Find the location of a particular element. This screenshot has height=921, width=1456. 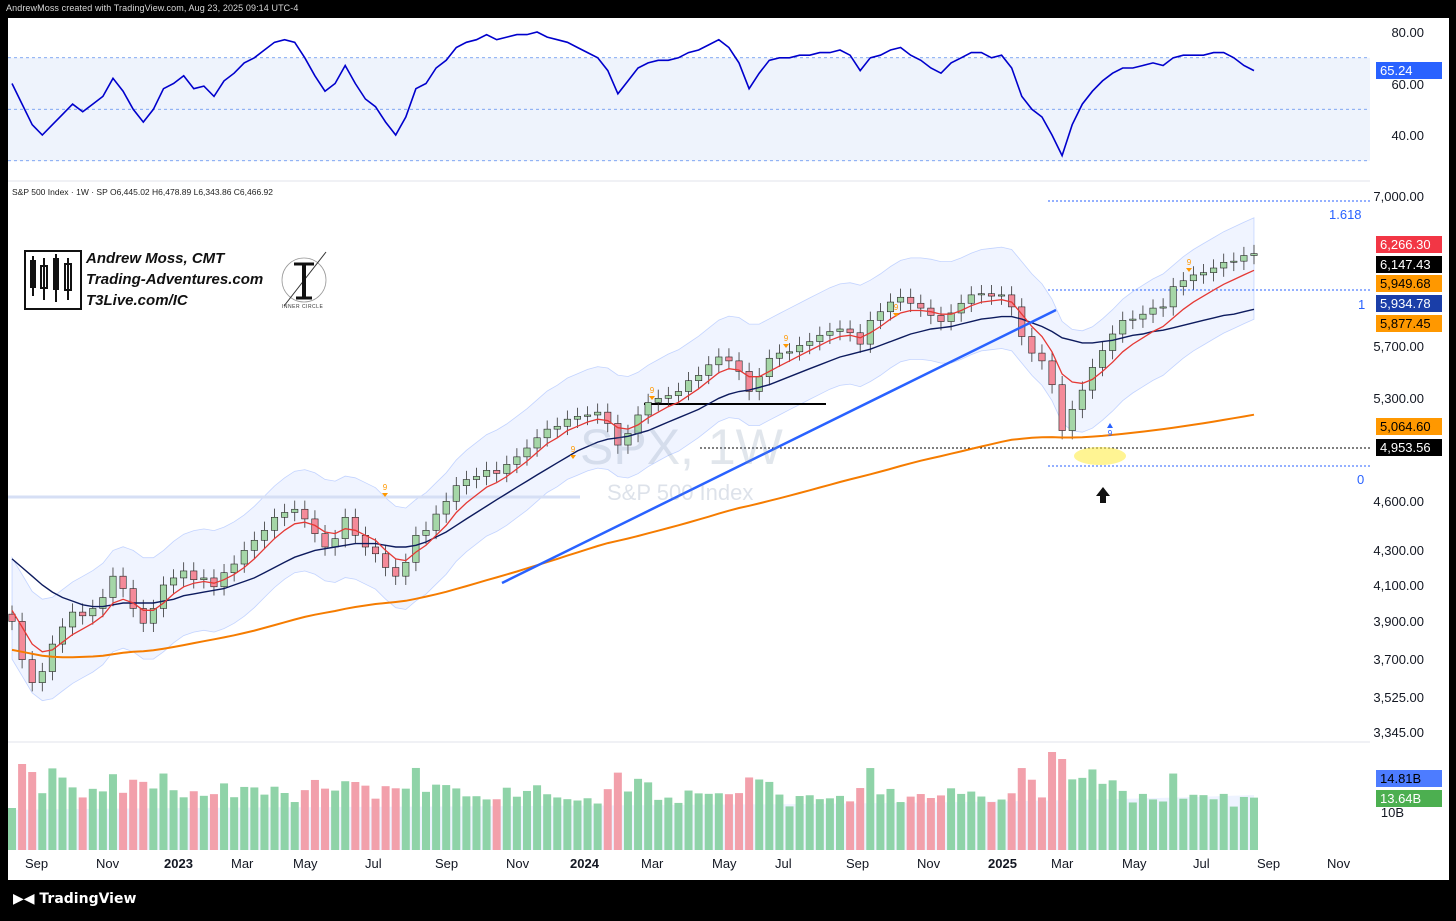

arrow-up-icon is located at coordinates (1103, 495).